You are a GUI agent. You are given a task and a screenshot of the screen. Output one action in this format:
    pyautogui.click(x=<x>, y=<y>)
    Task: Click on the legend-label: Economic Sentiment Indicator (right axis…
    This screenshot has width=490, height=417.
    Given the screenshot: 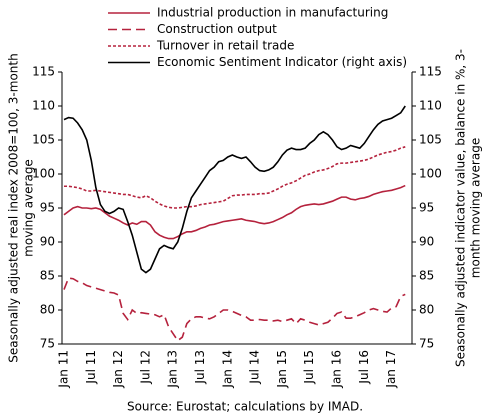 What is the action you would take?
    pyautogui.click(x=282, y=62)
    